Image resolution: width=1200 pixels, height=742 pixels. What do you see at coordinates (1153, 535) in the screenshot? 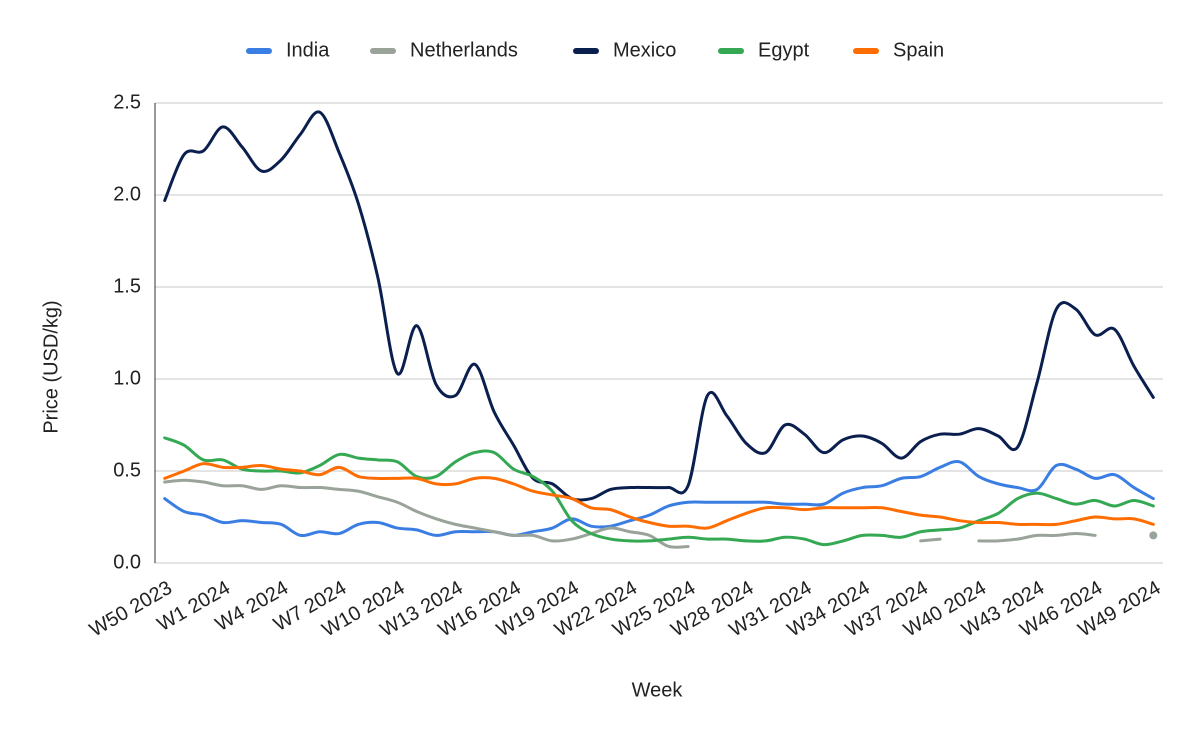
I see `line-point` at bounding box center [1153, 535].